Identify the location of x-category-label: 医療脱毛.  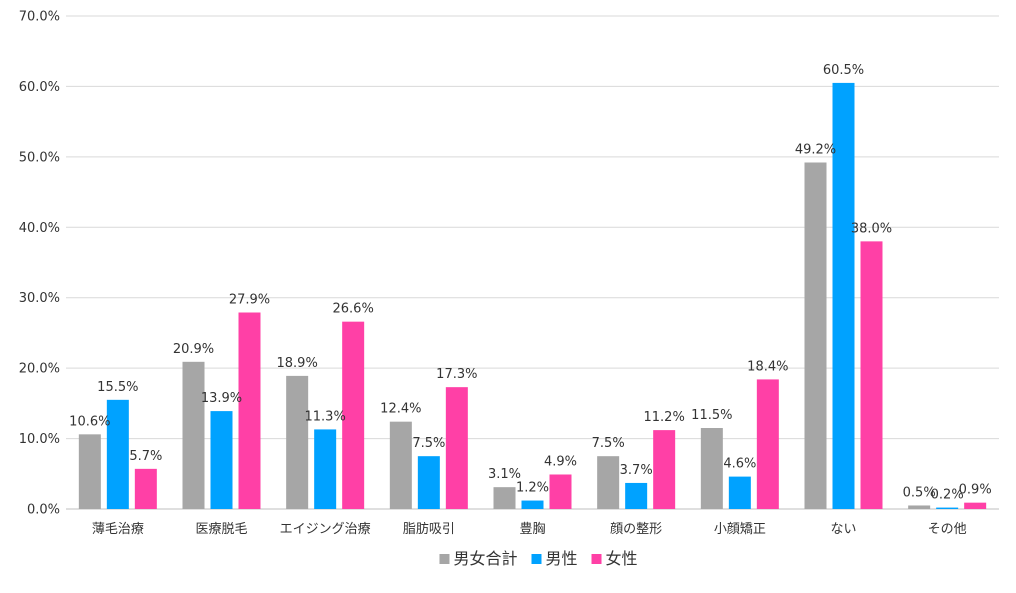
(221, 529).